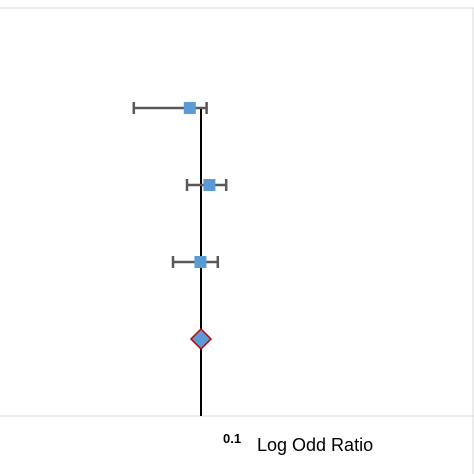 The width and height of the screenshot is (474, 474). I want to click on x-tick-label: 0.1, so click(232, 438).